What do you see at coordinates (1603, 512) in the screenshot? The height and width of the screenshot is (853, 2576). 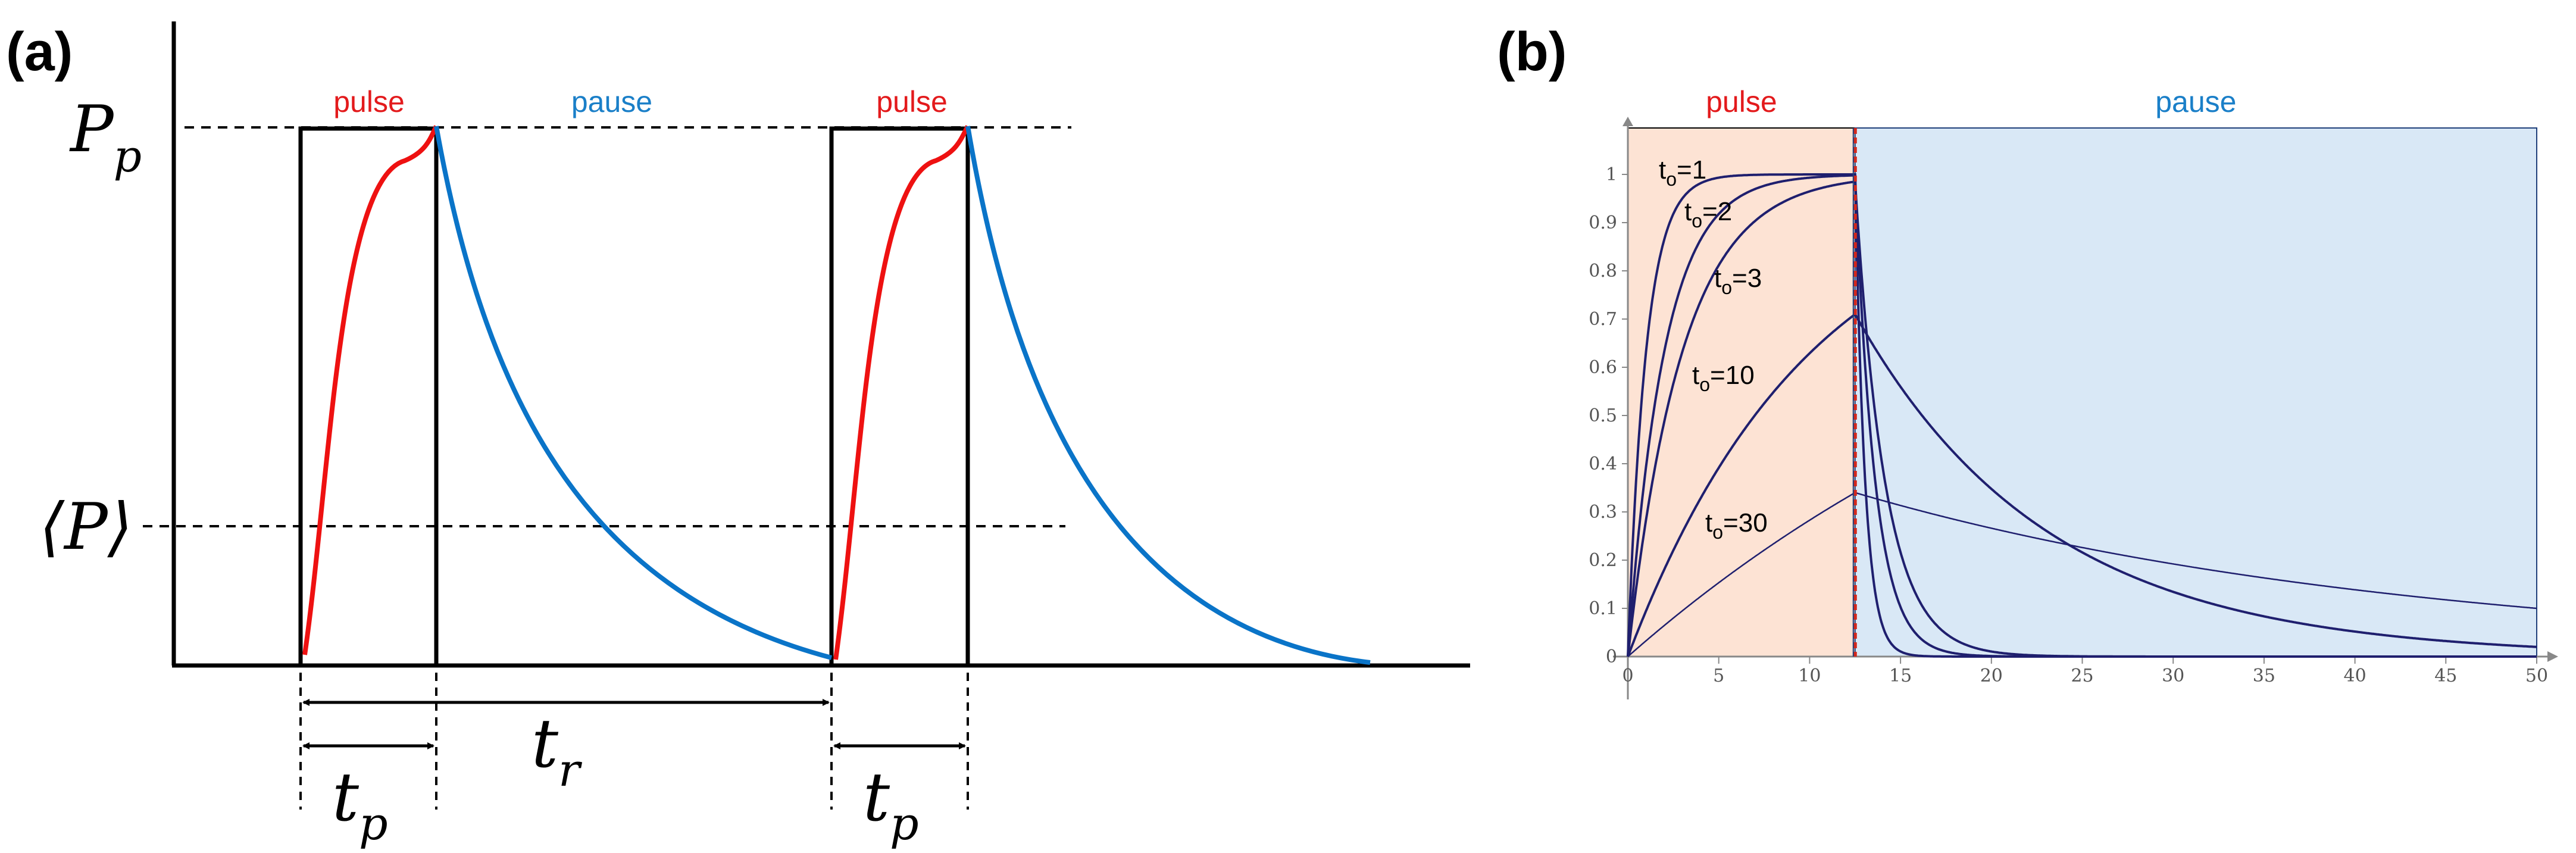 I see `y-tick-label: 0.3` at bounding box center [1603, 512].